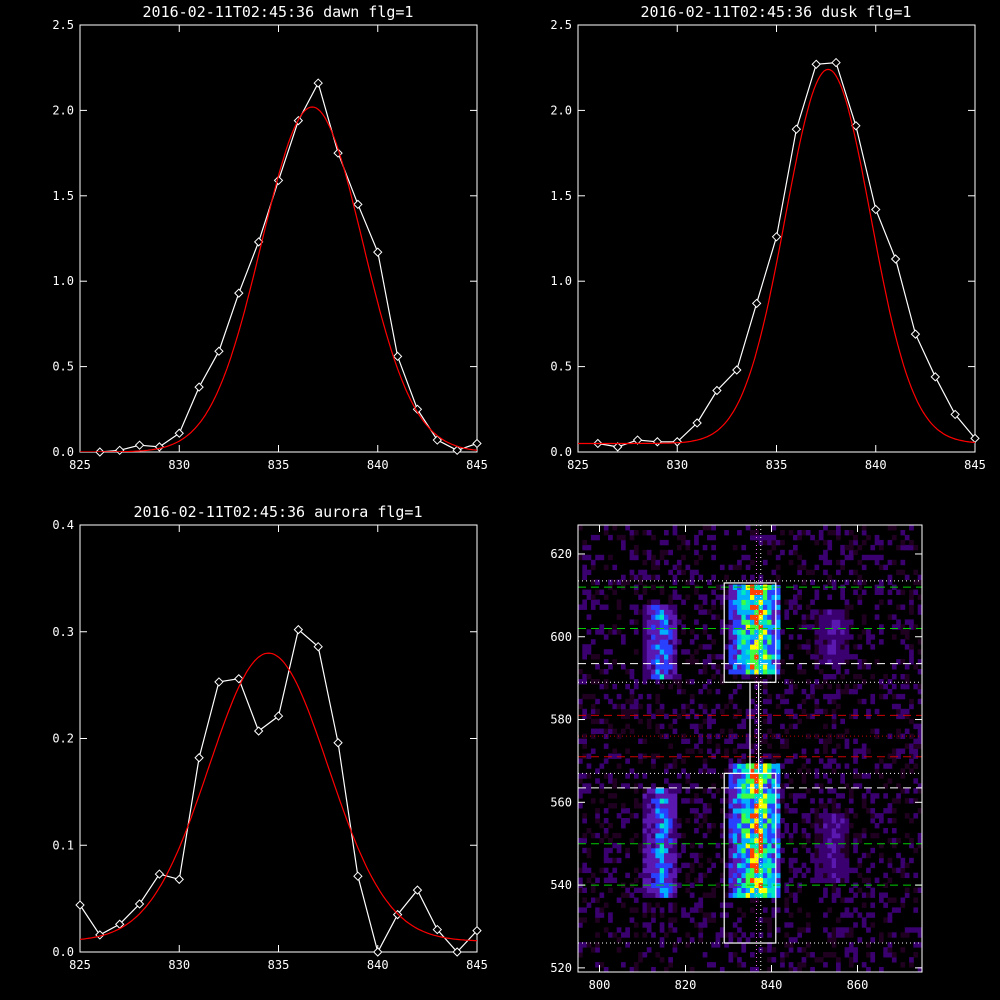  I want to click on aurora-data-point, so click(258, 731).